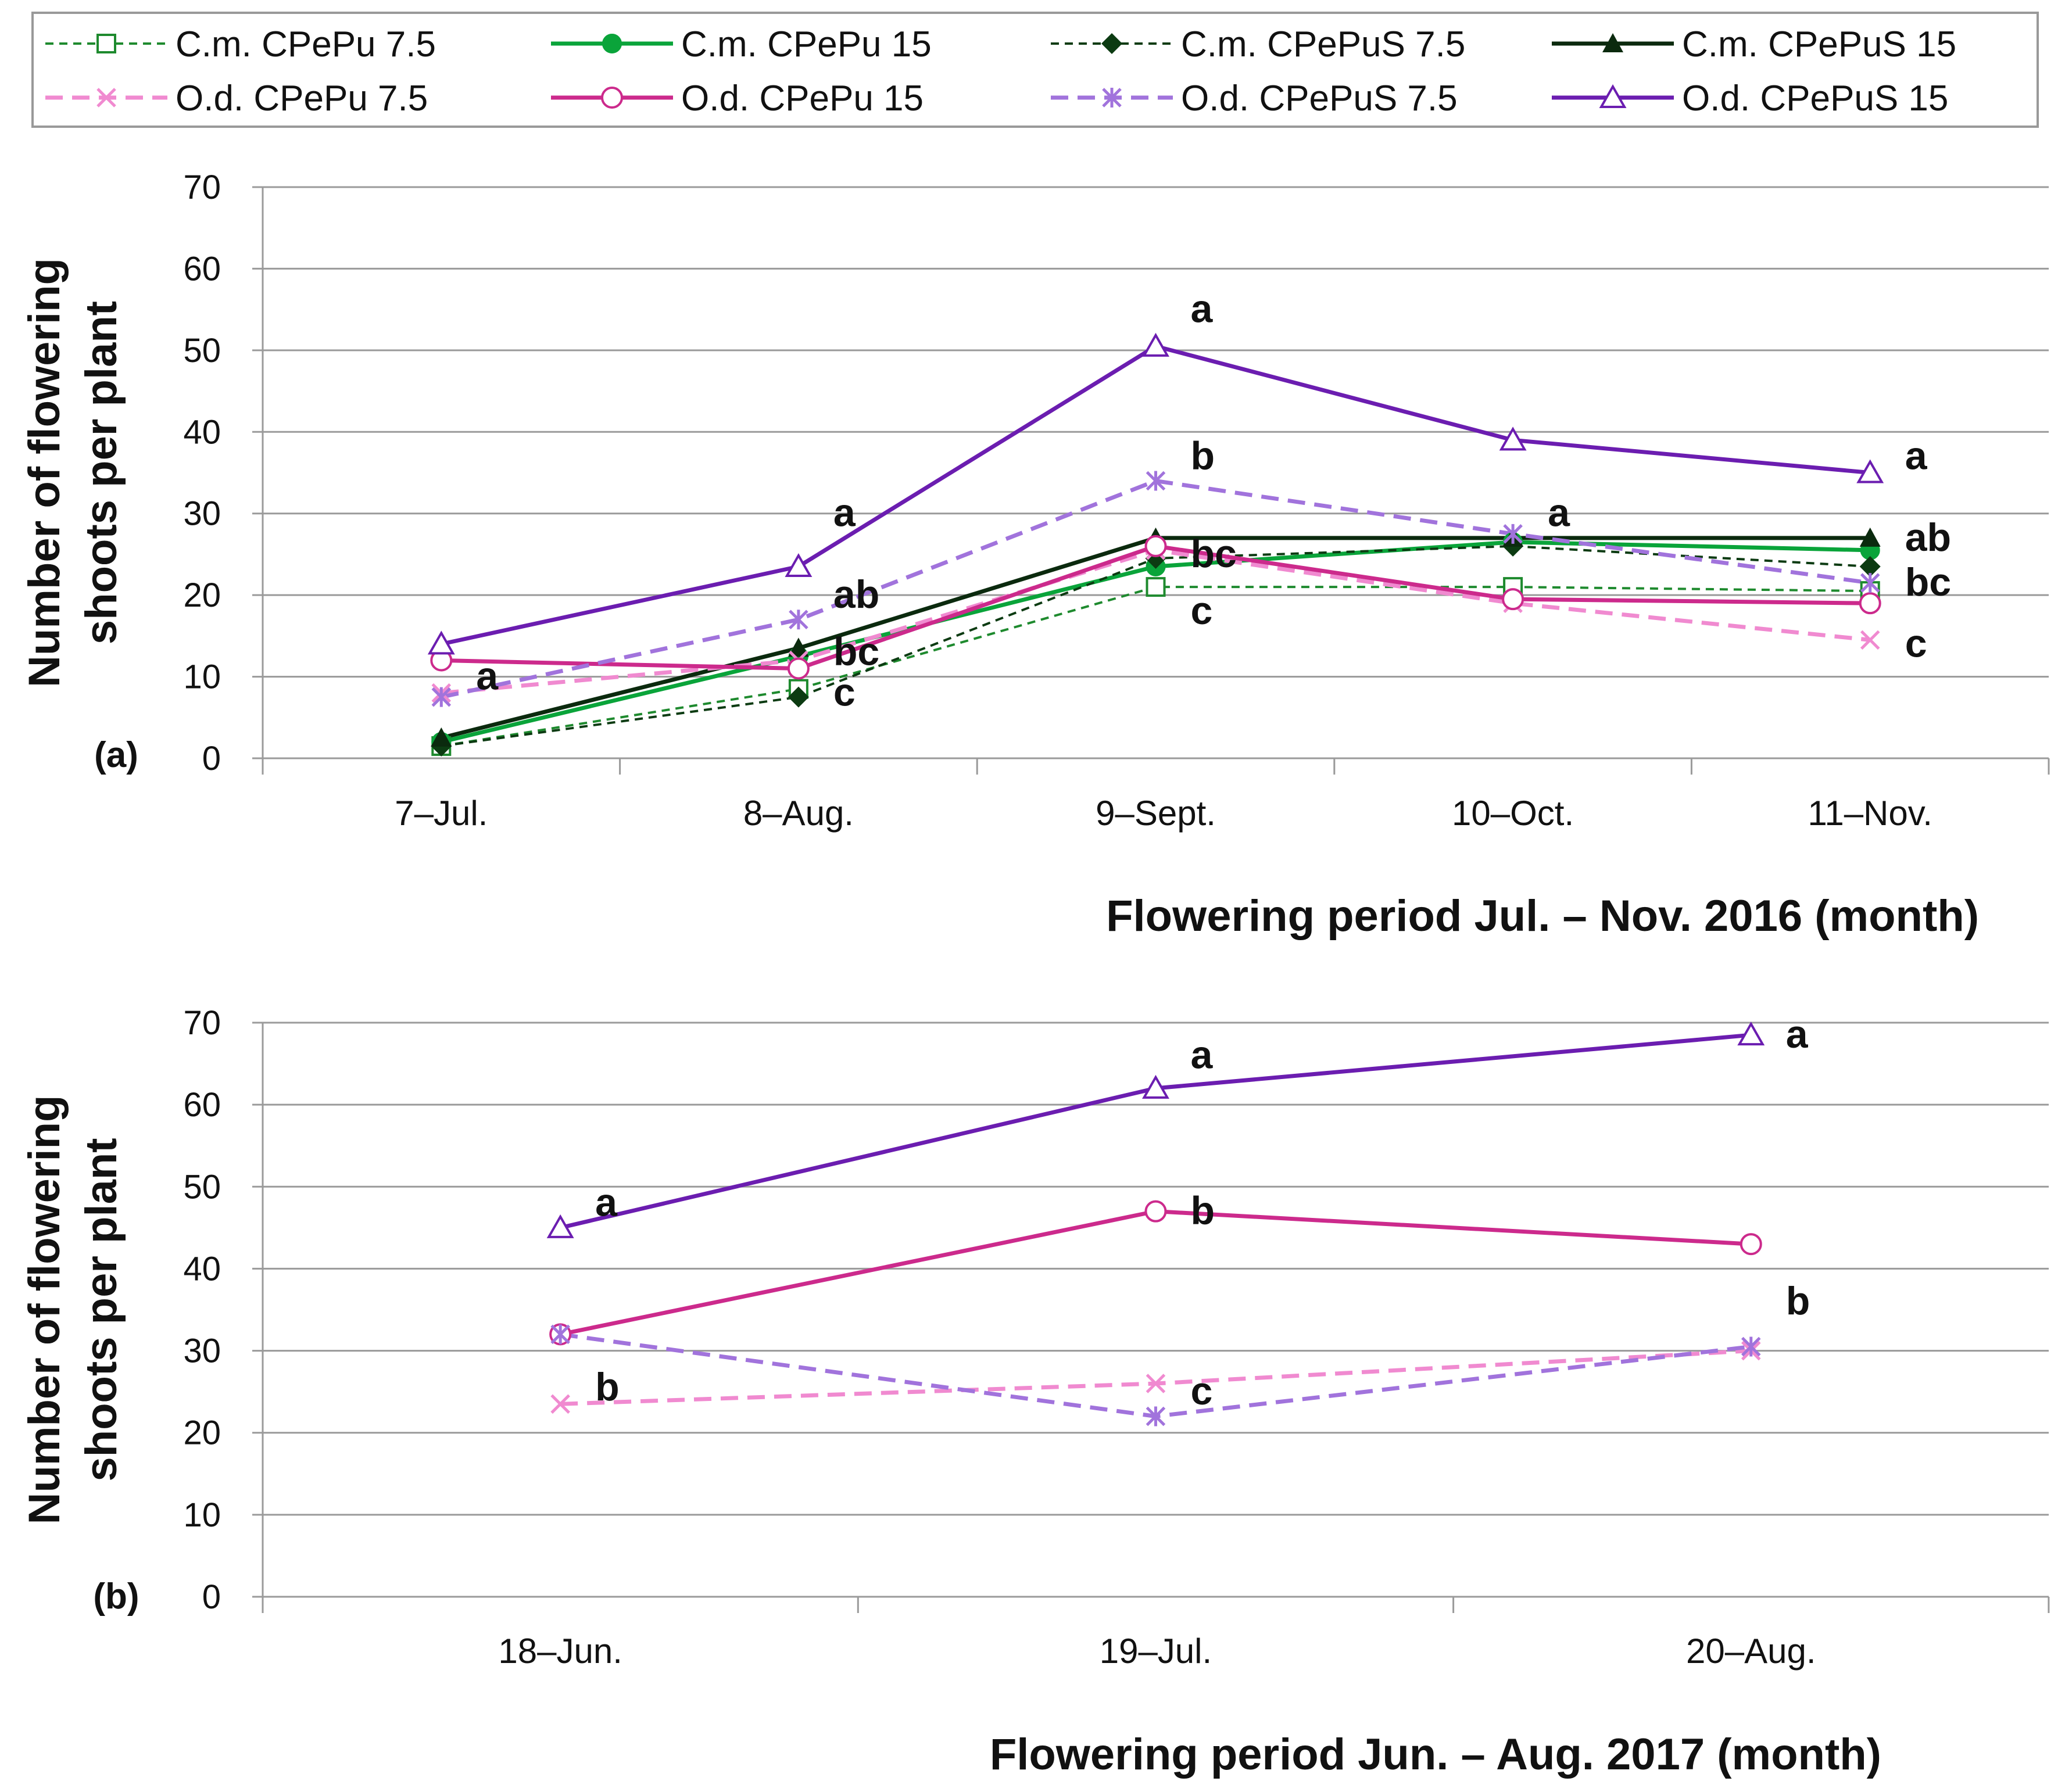 This screenshot has height=1792, width=2065. I want to click on panel-a-y-tick-label-50: 50, so click(202, 351).